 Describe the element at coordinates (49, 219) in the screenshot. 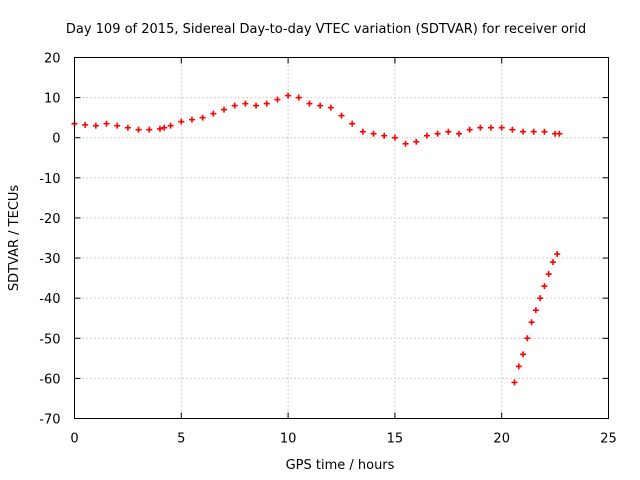

I see `y-tick-label: -20` at that location.